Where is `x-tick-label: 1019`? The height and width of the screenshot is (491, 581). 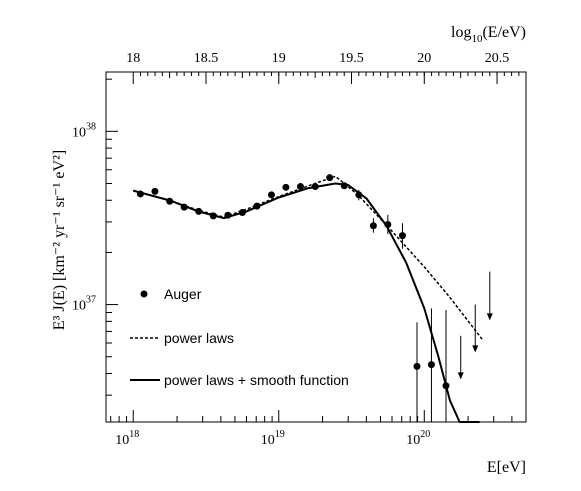
x-tick-label: 1019 is located at coordinates (273, 438).